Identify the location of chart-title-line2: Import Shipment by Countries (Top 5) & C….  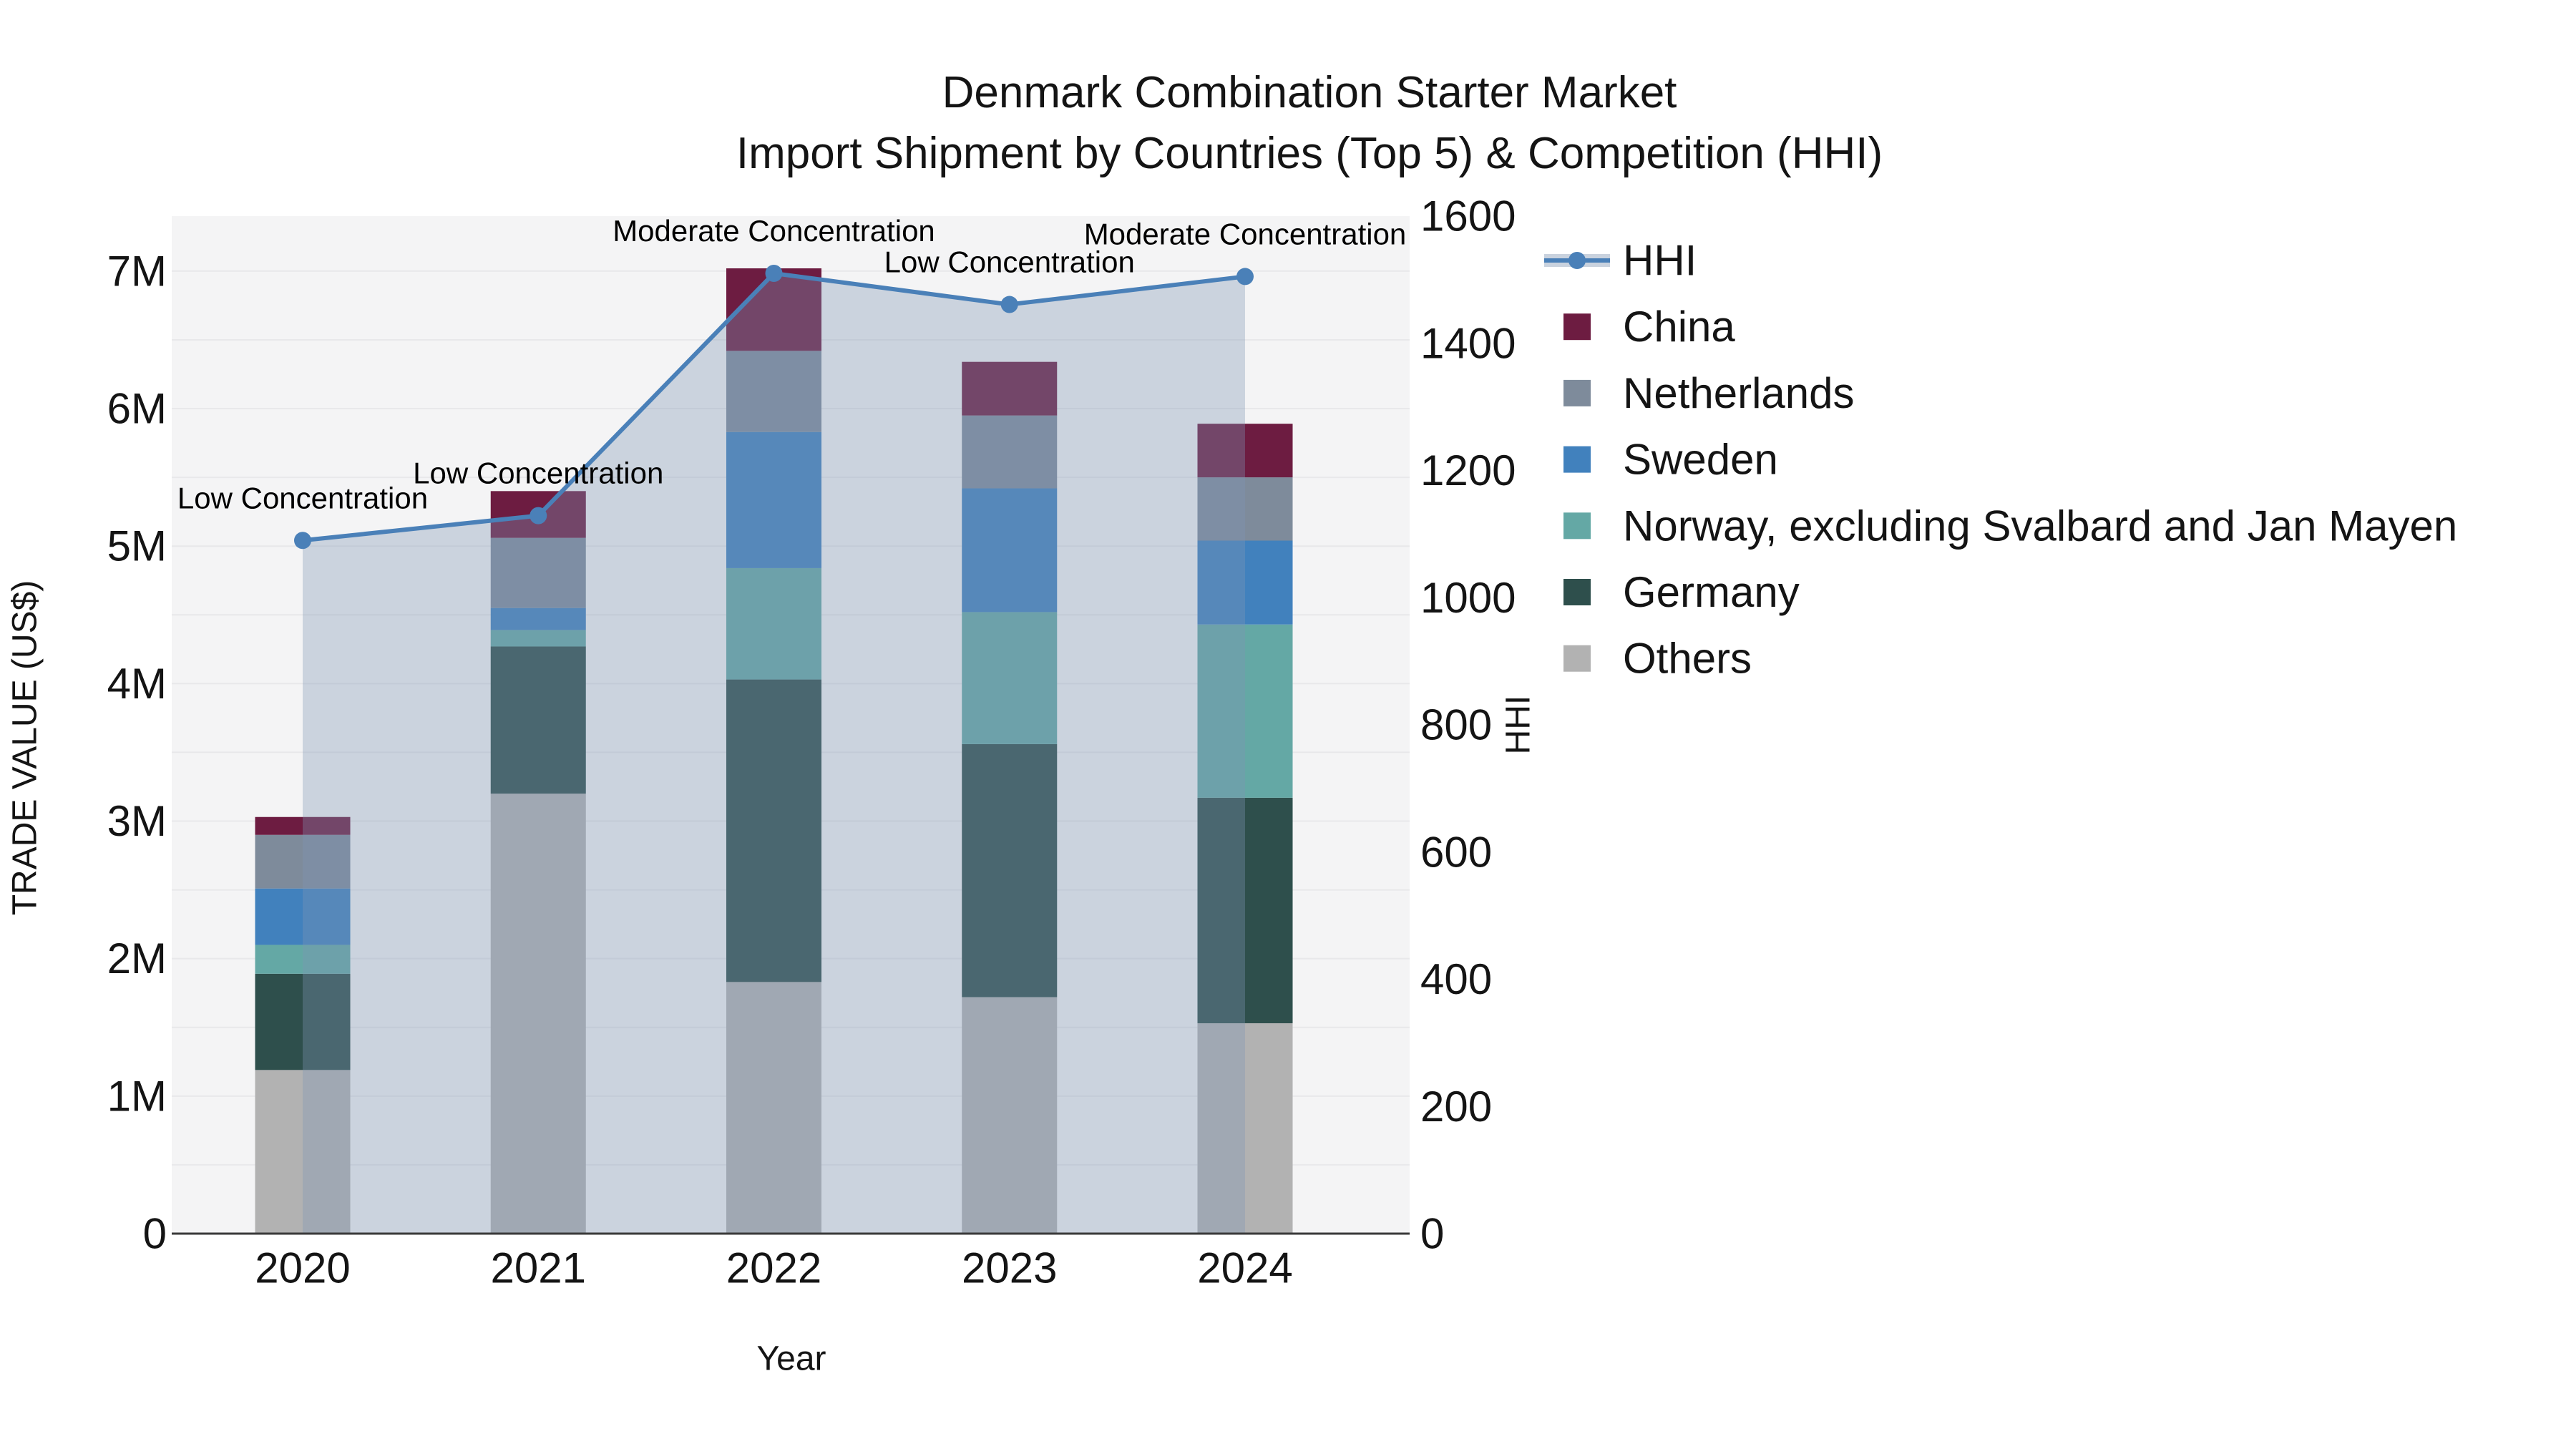
(1309, 153).